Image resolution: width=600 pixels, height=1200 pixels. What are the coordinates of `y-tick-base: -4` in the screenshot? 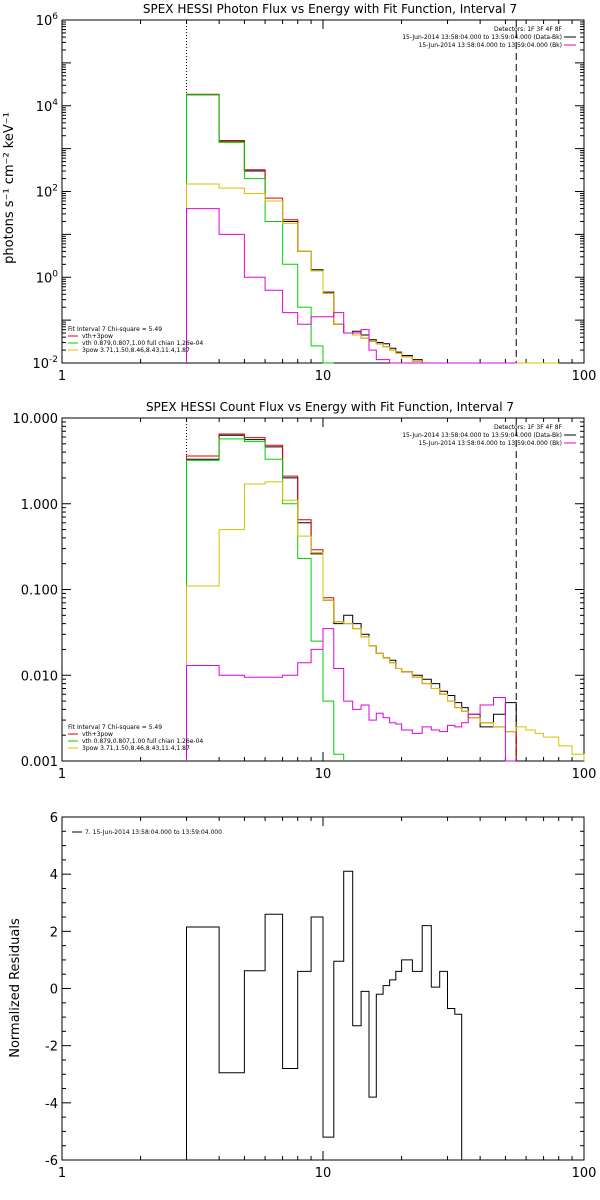 It's located at (51, 1104).